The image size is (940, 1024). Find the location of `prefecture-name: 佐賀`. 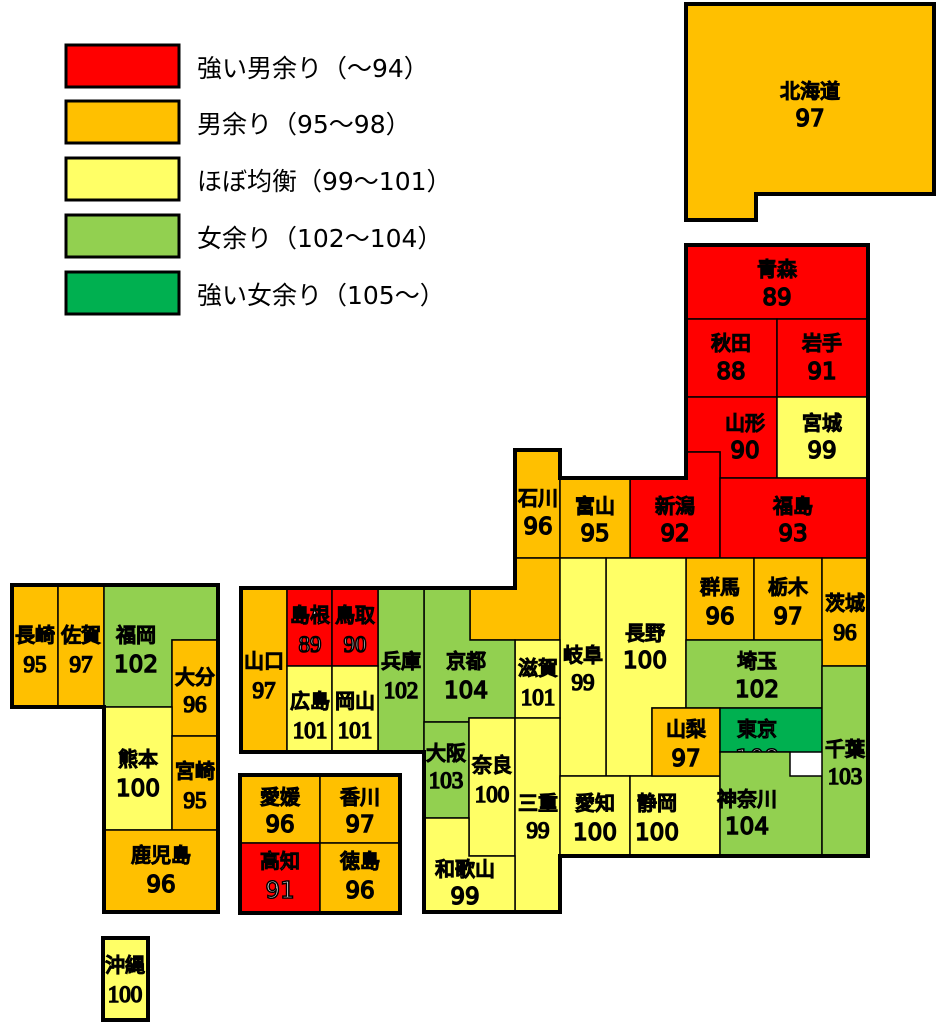

prefecture-name: 佐賀 is located at coordinates (81, 635).